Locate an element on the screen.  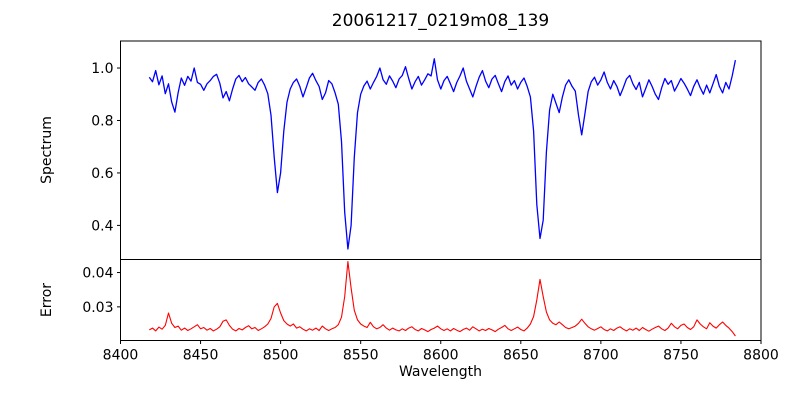
error-line is located at coordinates (442, 299).